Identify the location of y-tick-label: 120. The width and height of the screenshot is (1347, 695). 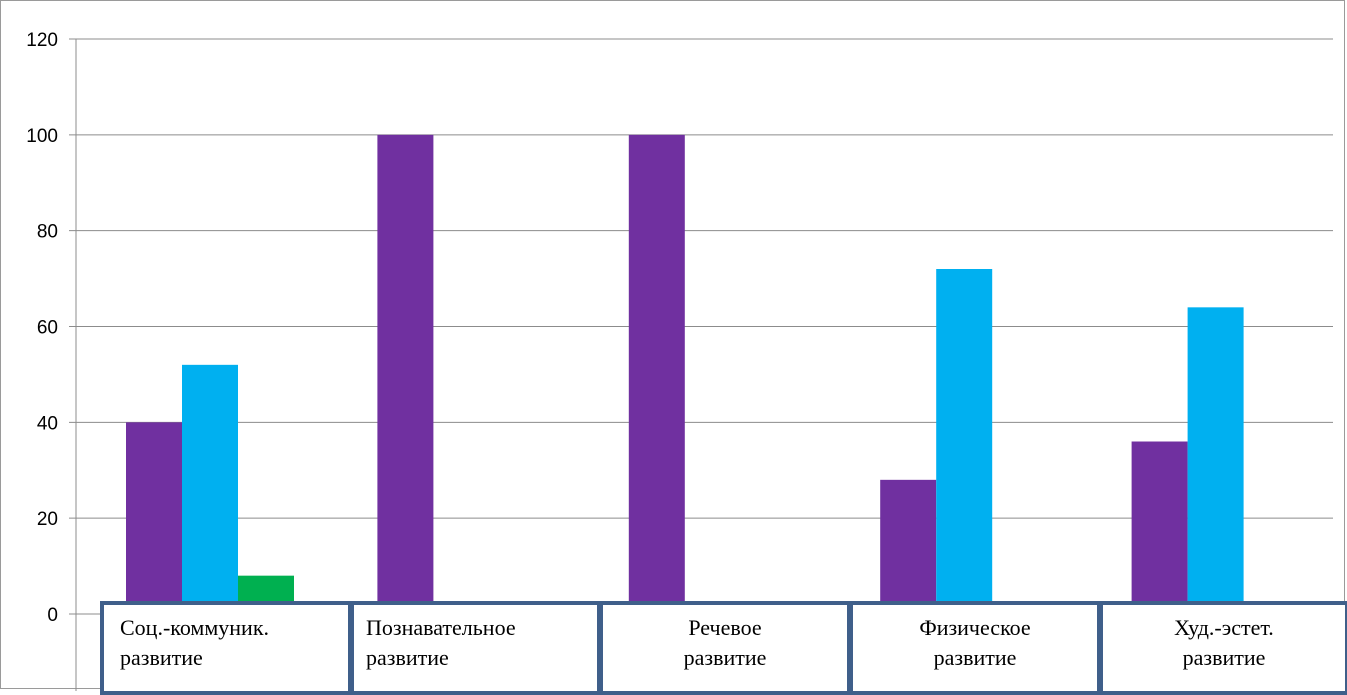
(42, 40).